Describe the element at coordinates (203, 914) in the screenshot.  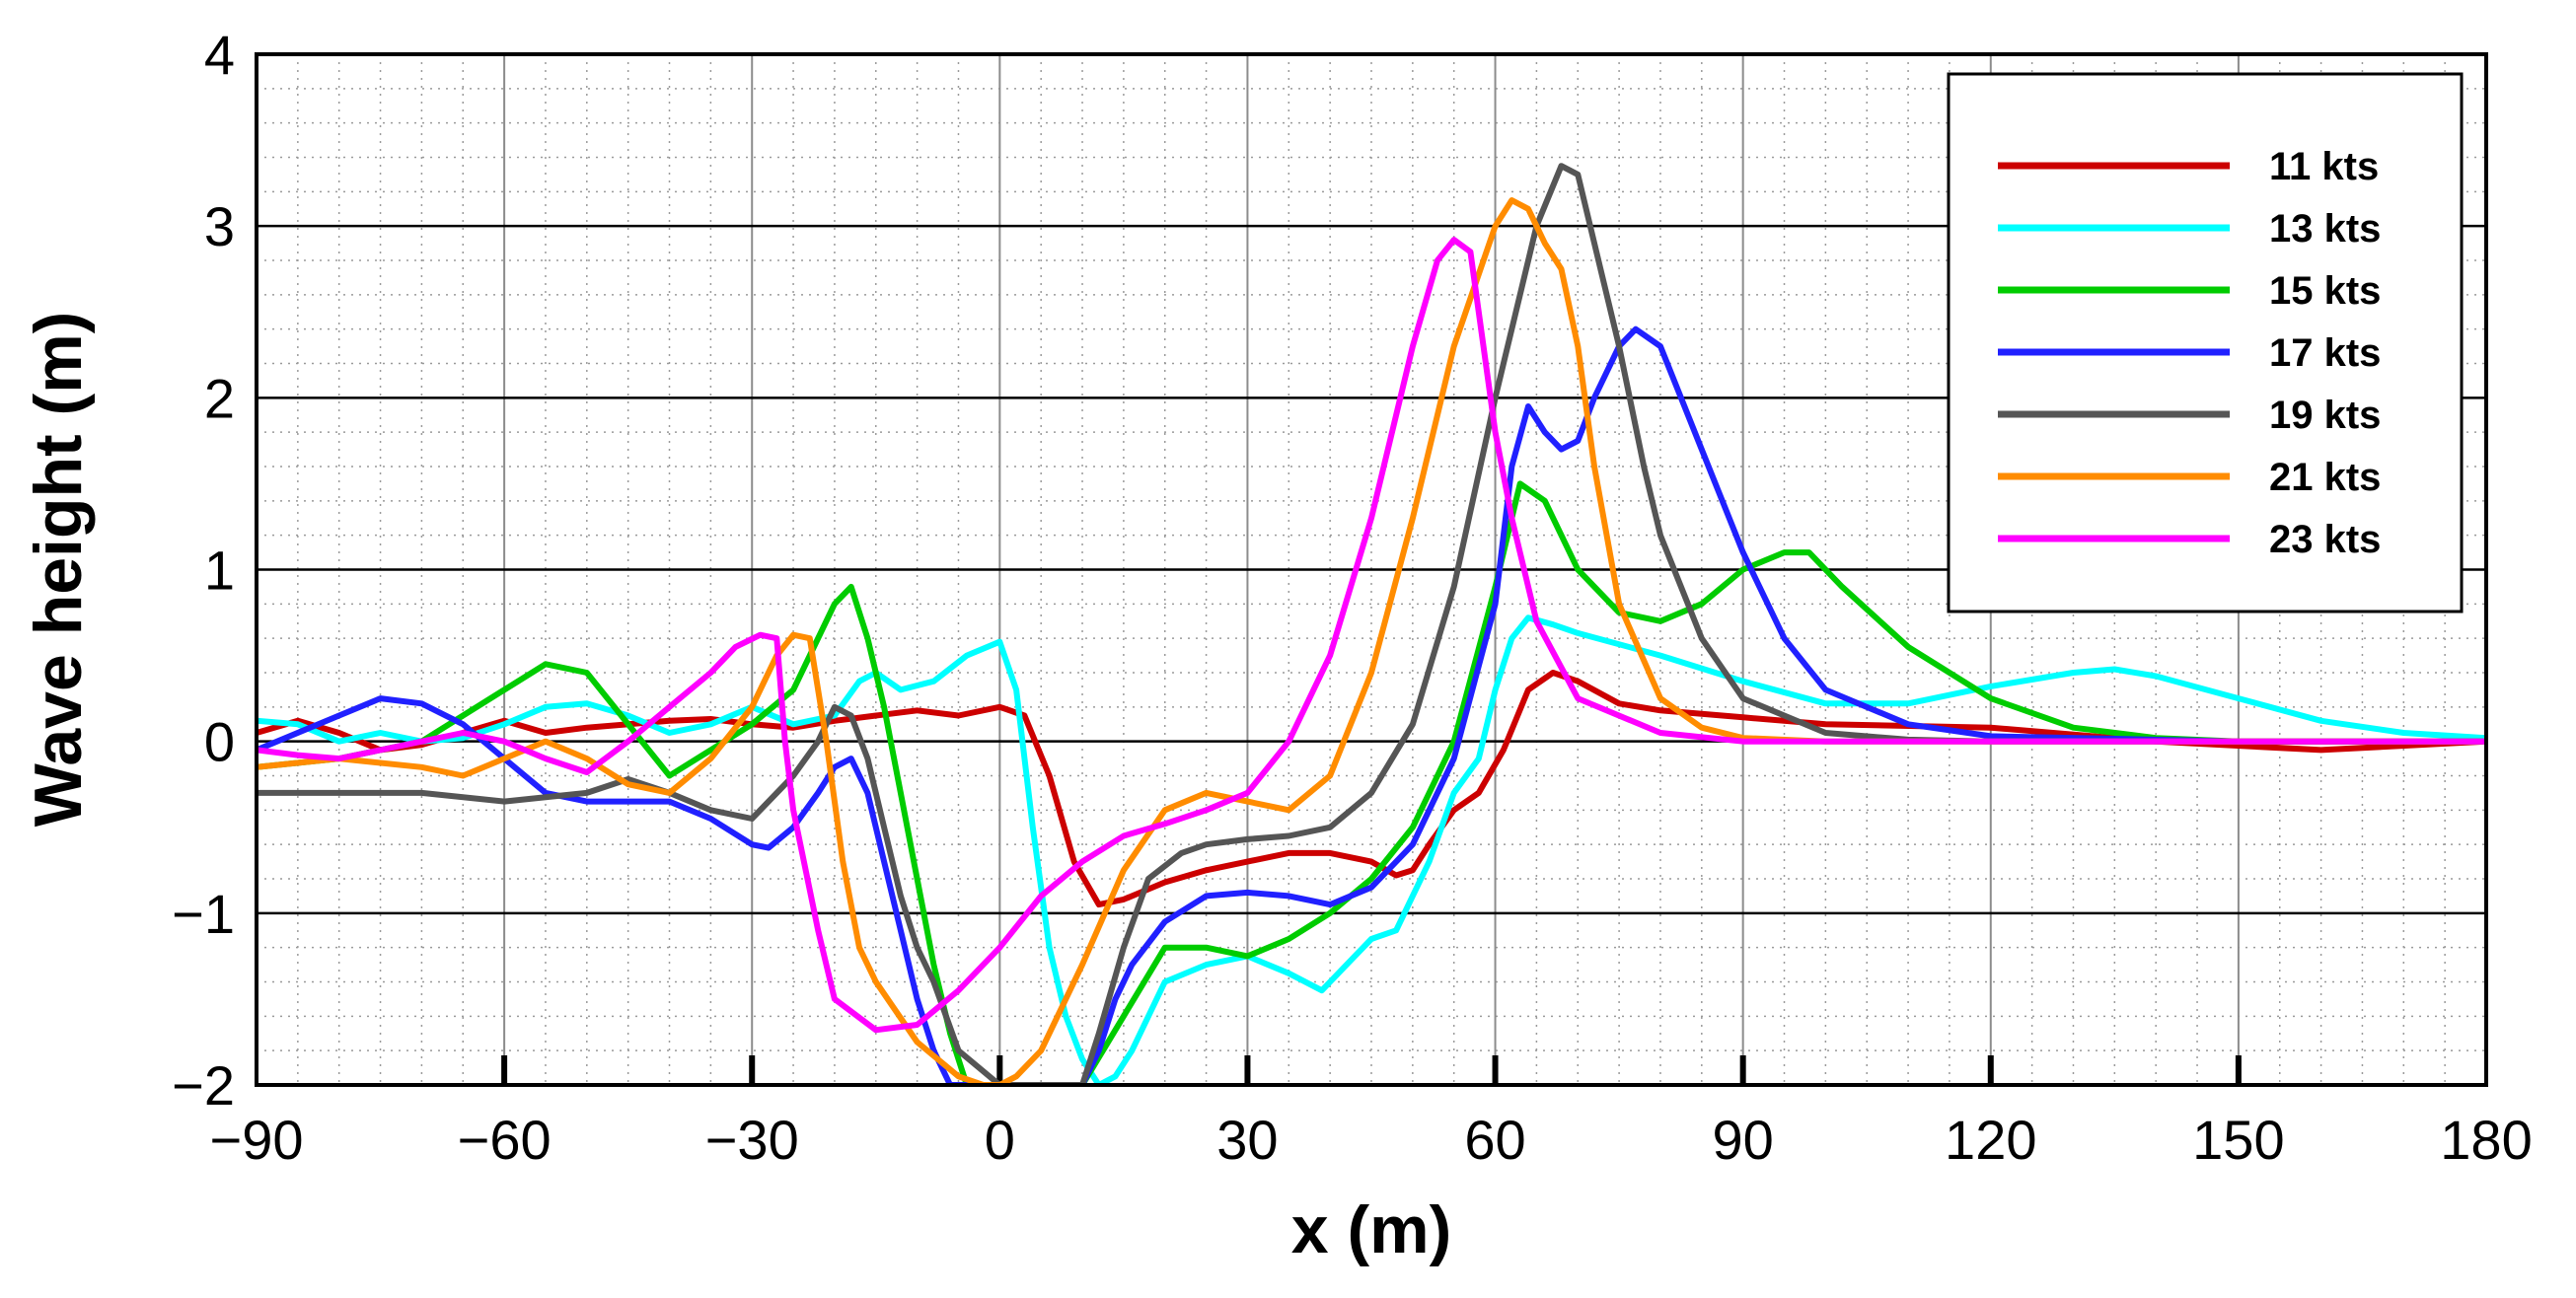
I see `y-tick-label: −1` at that location.